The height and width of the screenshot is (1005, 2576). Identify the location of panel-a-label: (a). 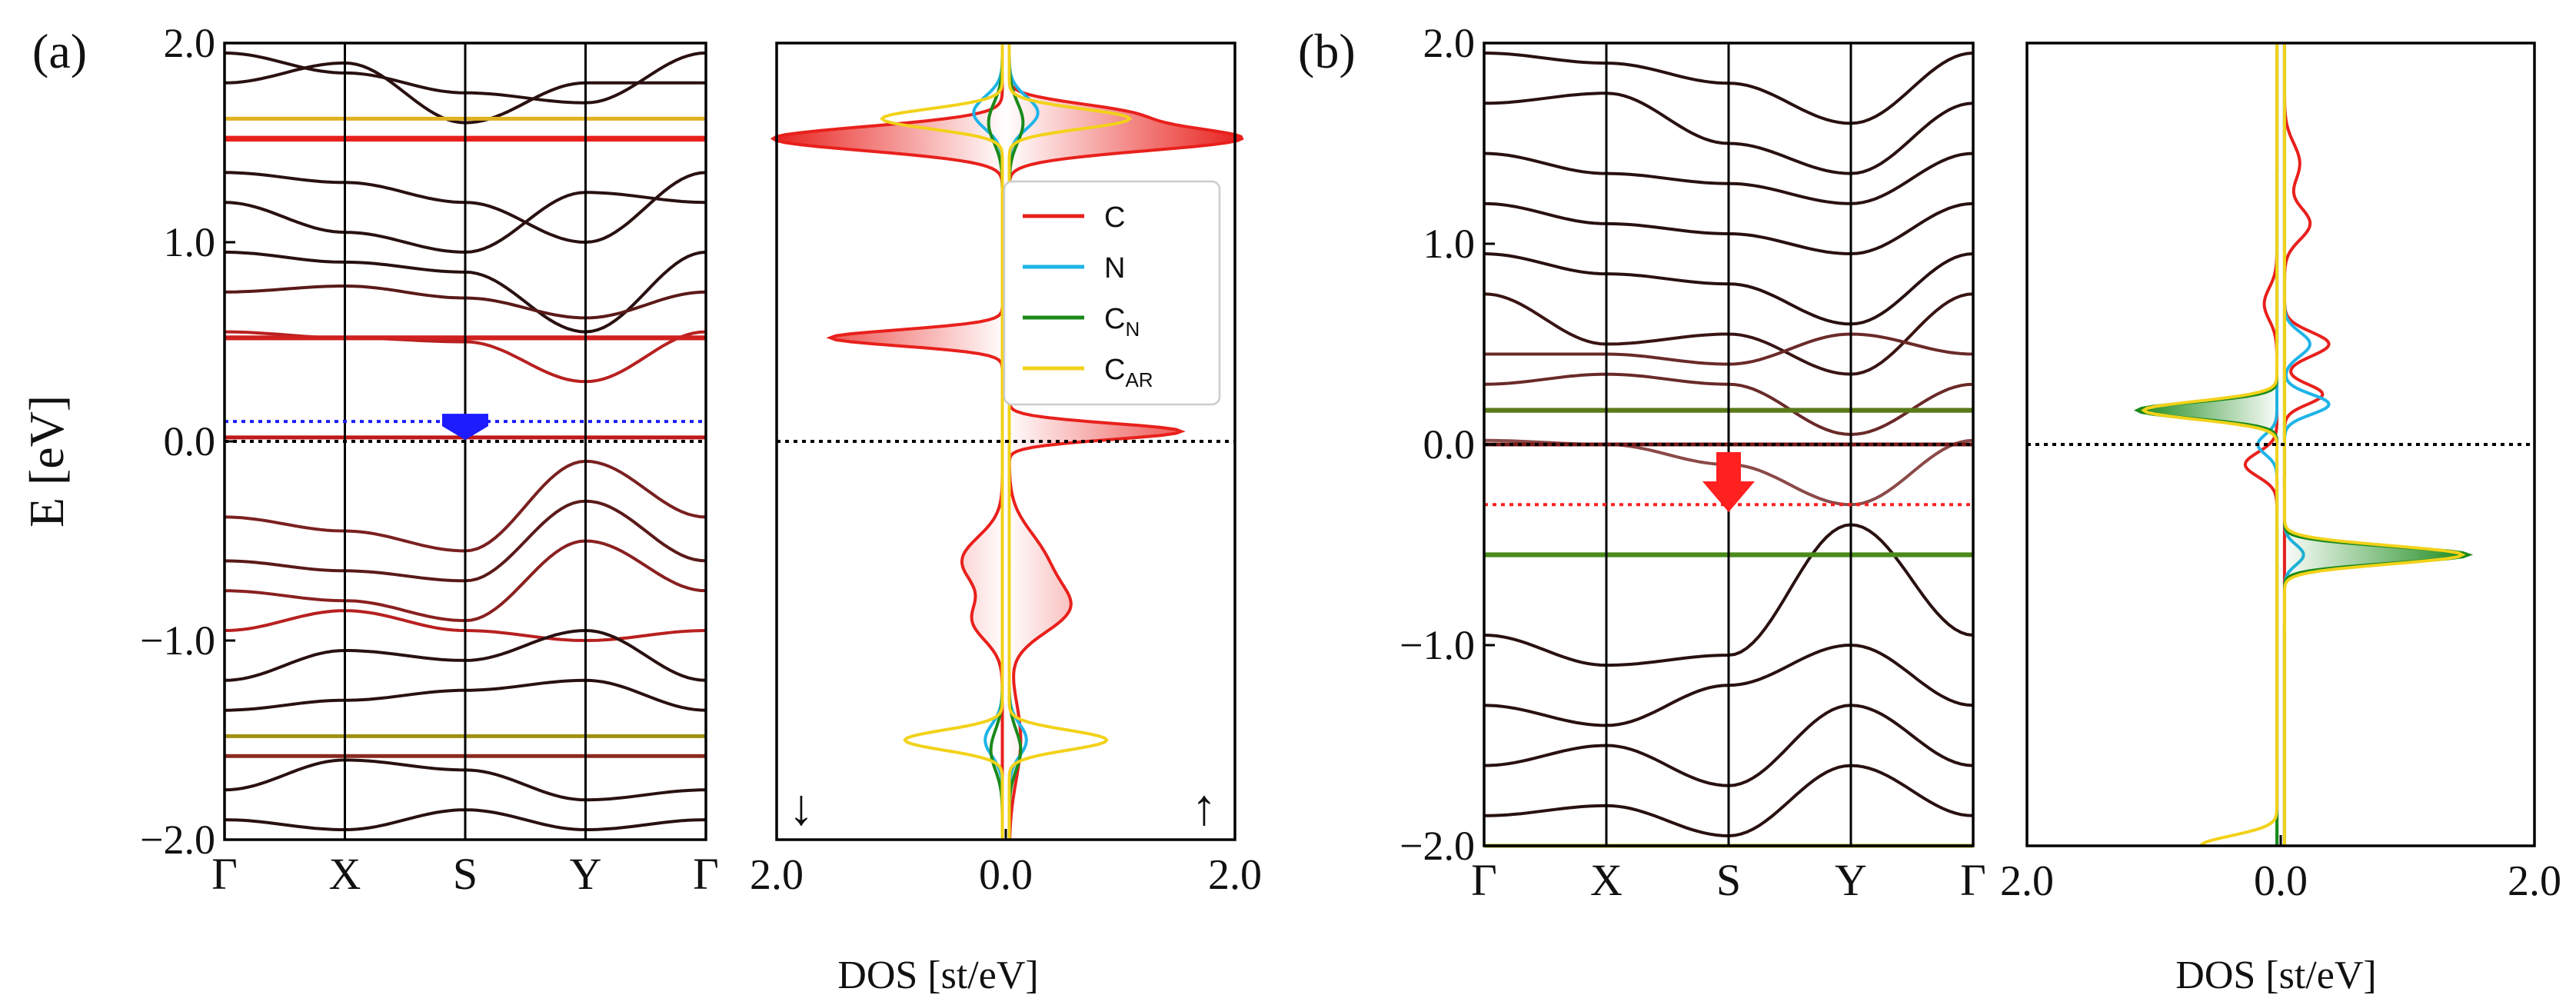
(60, 51).